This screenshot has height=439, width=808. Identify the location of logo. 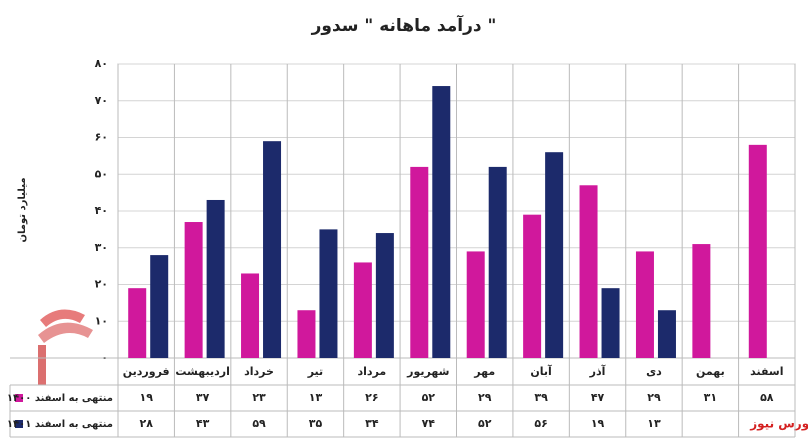
(65, 347).